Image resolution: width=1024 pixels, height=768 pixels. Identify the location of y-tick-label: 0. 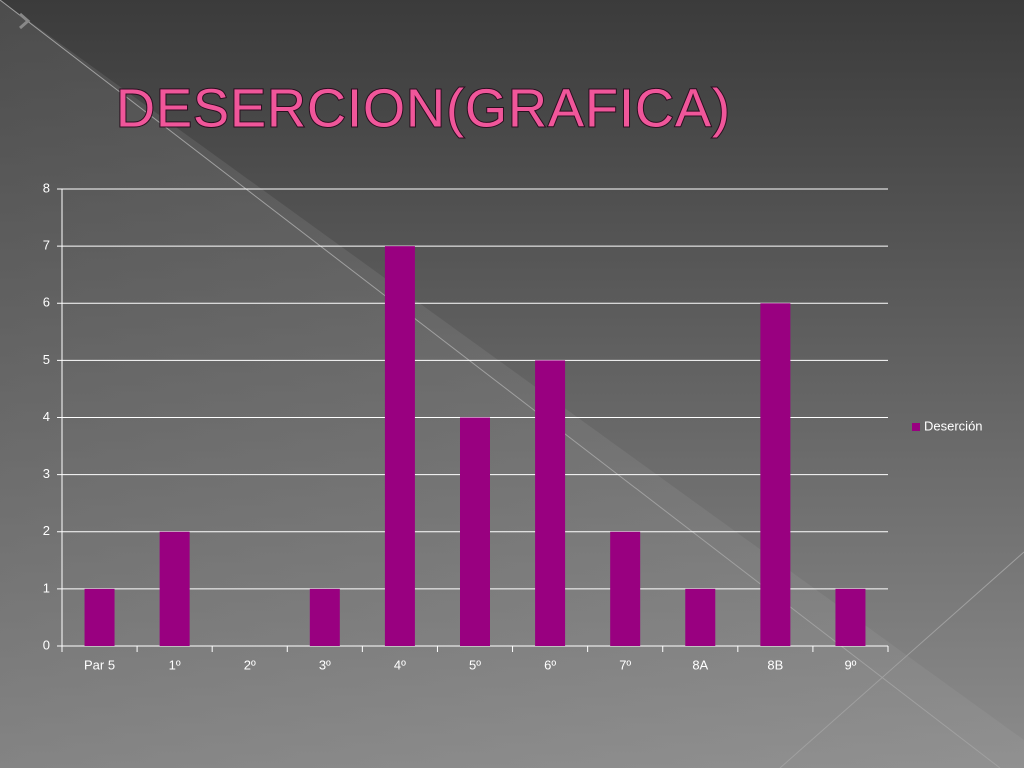
(46, 644).